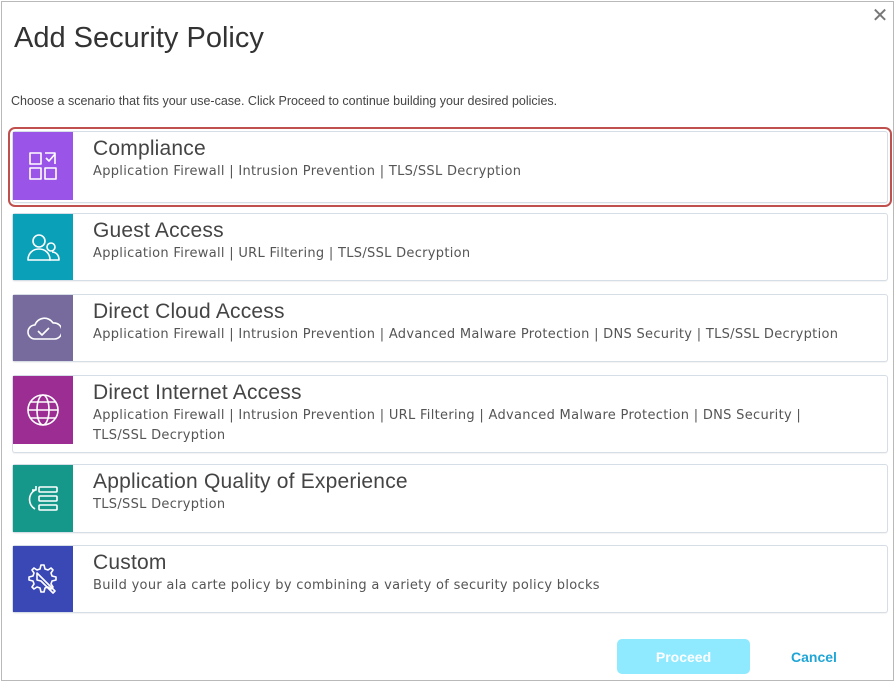 The image size is (896, 683). What do you see at coordinates (880, 16) in the screenshot?
I see `close-icon: ✕` at bounding box center [880, 16].